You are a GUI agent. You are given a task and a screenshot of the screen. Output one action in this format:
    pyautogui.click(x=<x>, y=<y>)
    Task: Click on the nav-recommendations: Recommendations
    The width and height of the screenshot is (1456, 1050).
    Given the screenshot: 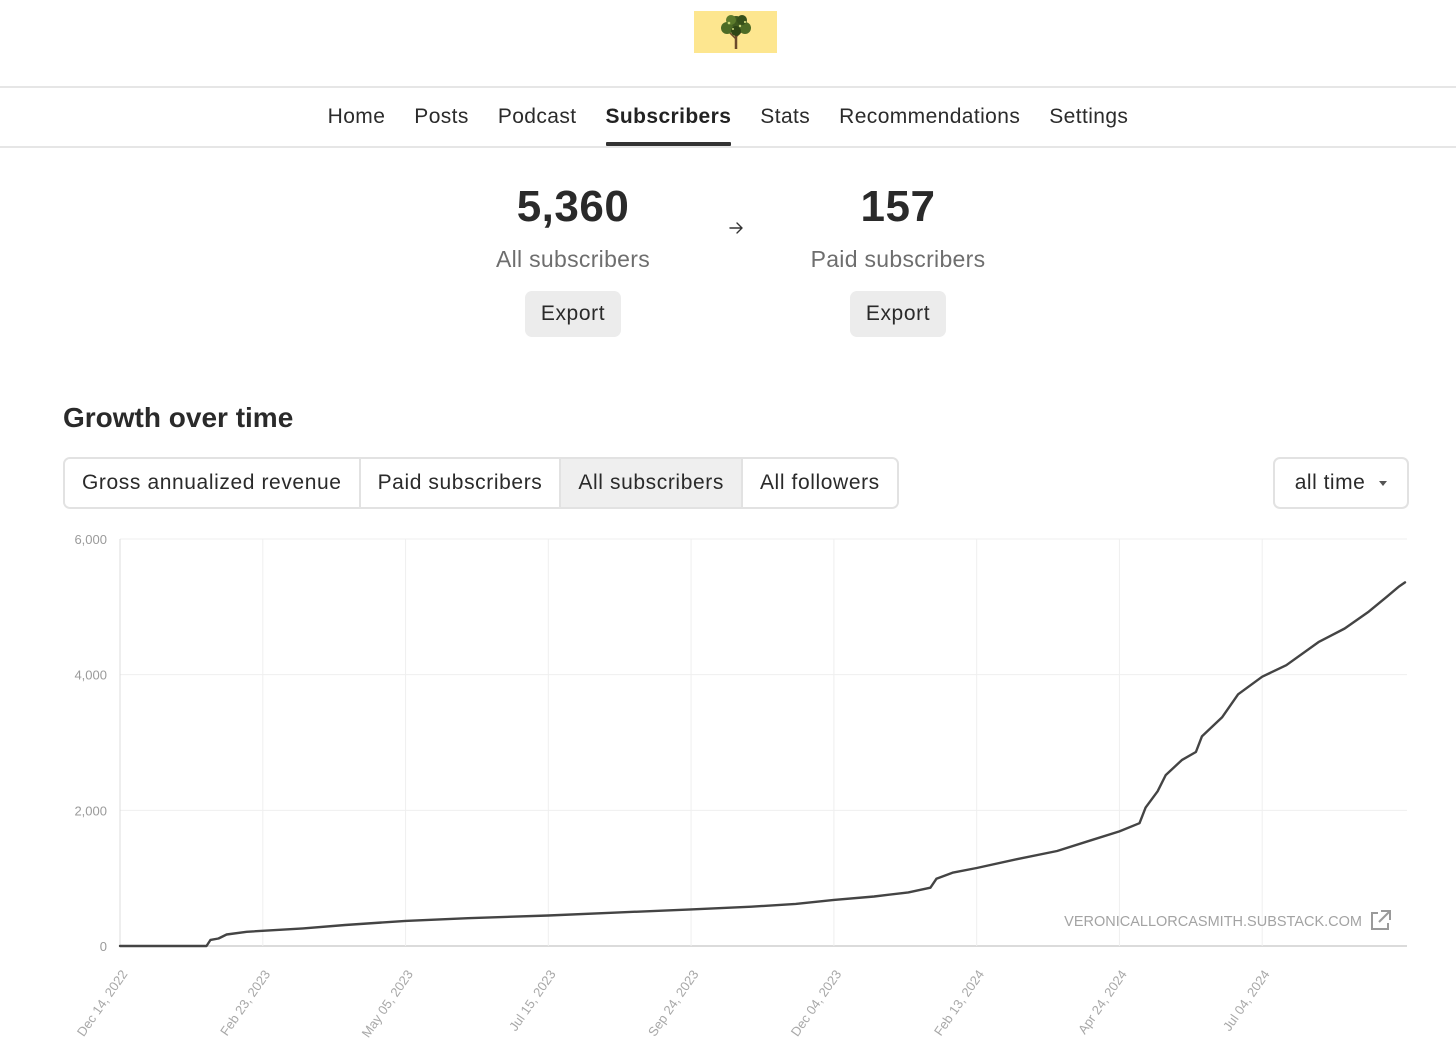 What is the action you would take?
    pyautogui.click(x=930, y=116)
    